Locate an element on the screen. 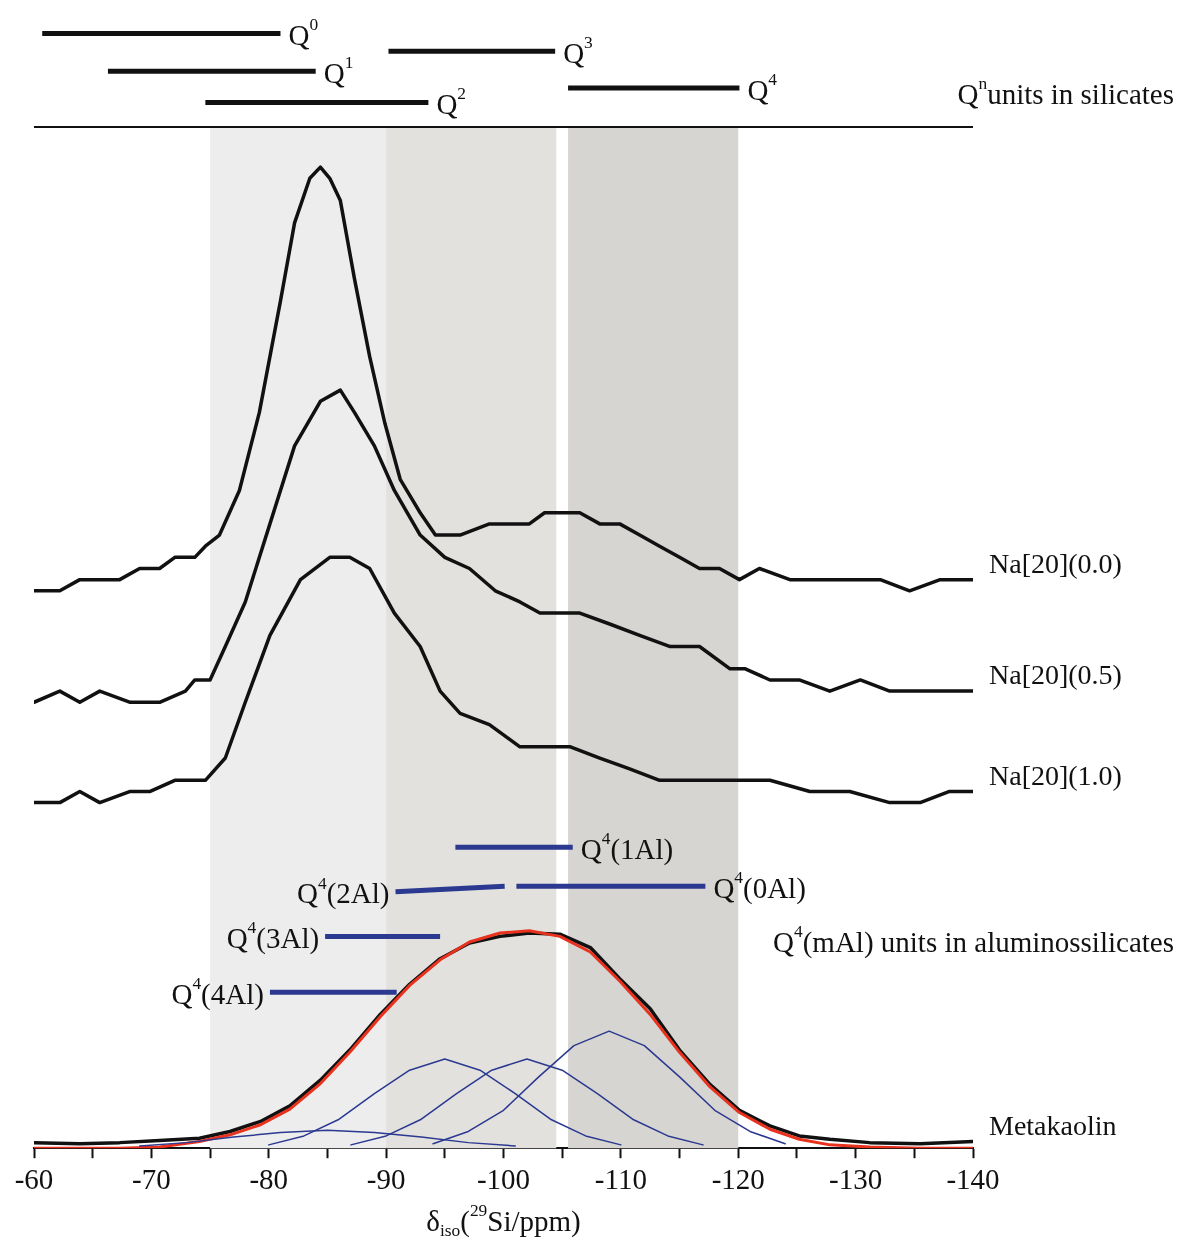 Image resolution: width=1192 pixels, height=1255 pixels. series-label: Na[20](0.0) is located at coordinates (1055, 563).